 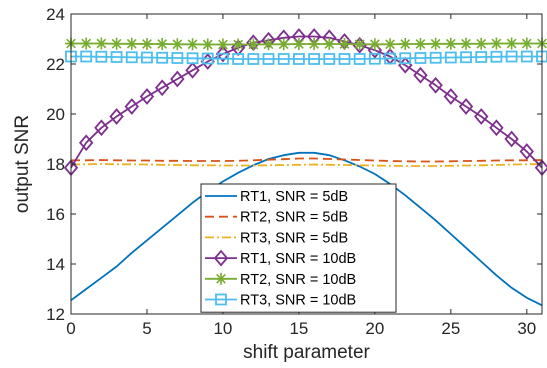 I want to click on legend-label: RT2, SNR = 5dB, so click(x=294, y=218).